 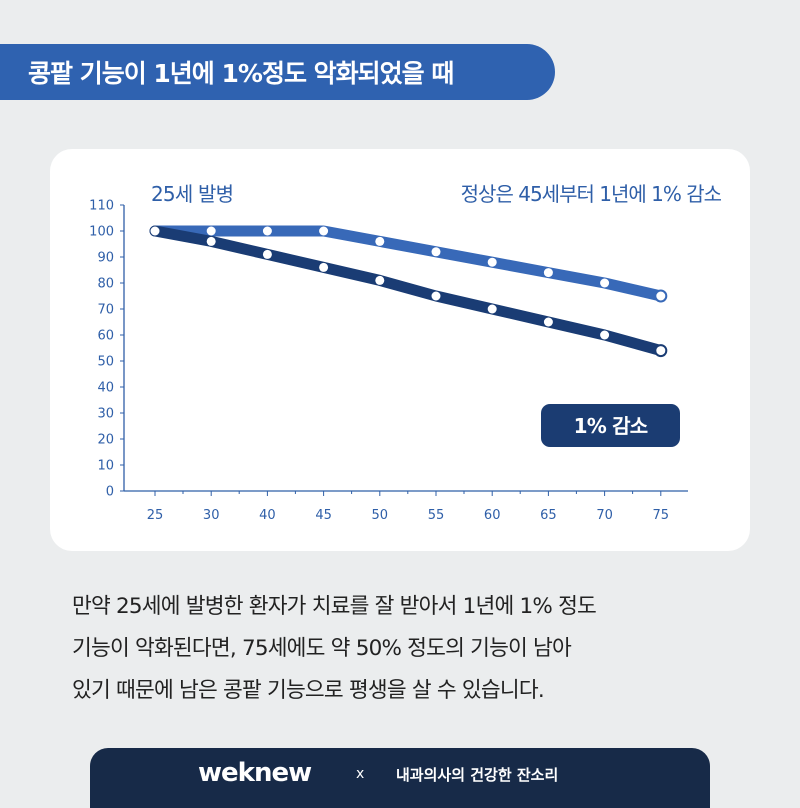 What do you see at coordinates (192, 194) in the screenshot?
I see `onset-annotation: 25세 발병` at bounding box center [192, 194].